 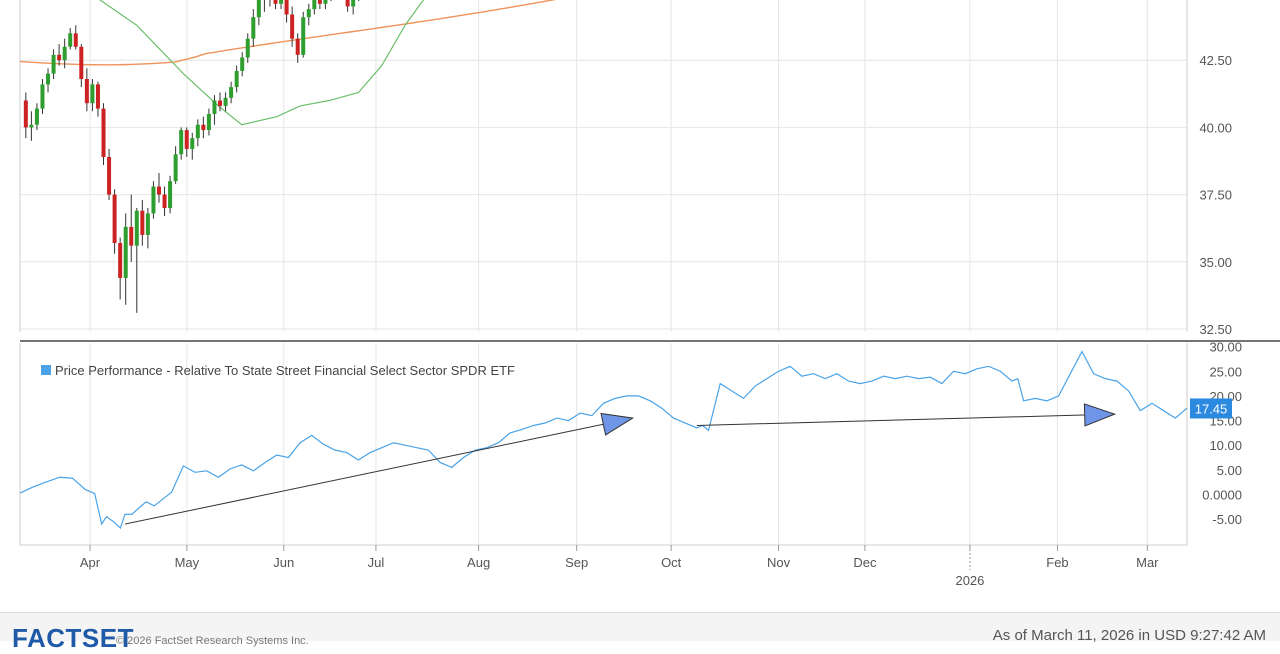 I want to click on x-tick-label: Dec, so click(x=865, y=562).